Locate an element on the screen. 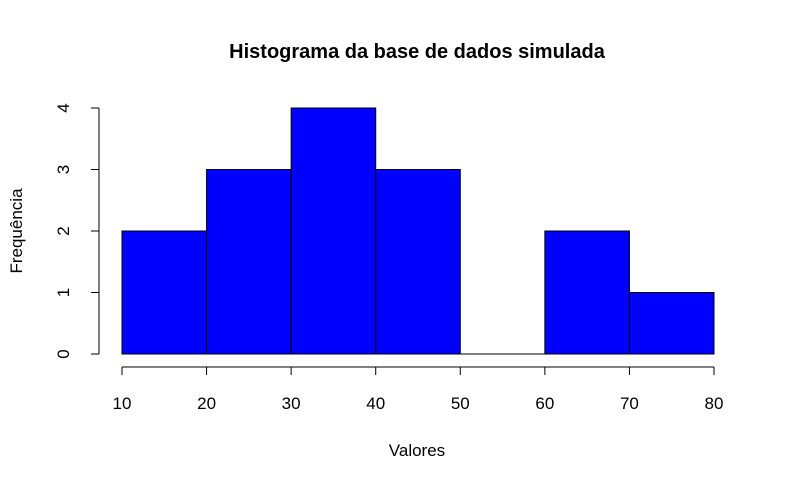 This screenshot has width=788, height=487. x-tick-label: 30 is located at coordinates (291, 403).